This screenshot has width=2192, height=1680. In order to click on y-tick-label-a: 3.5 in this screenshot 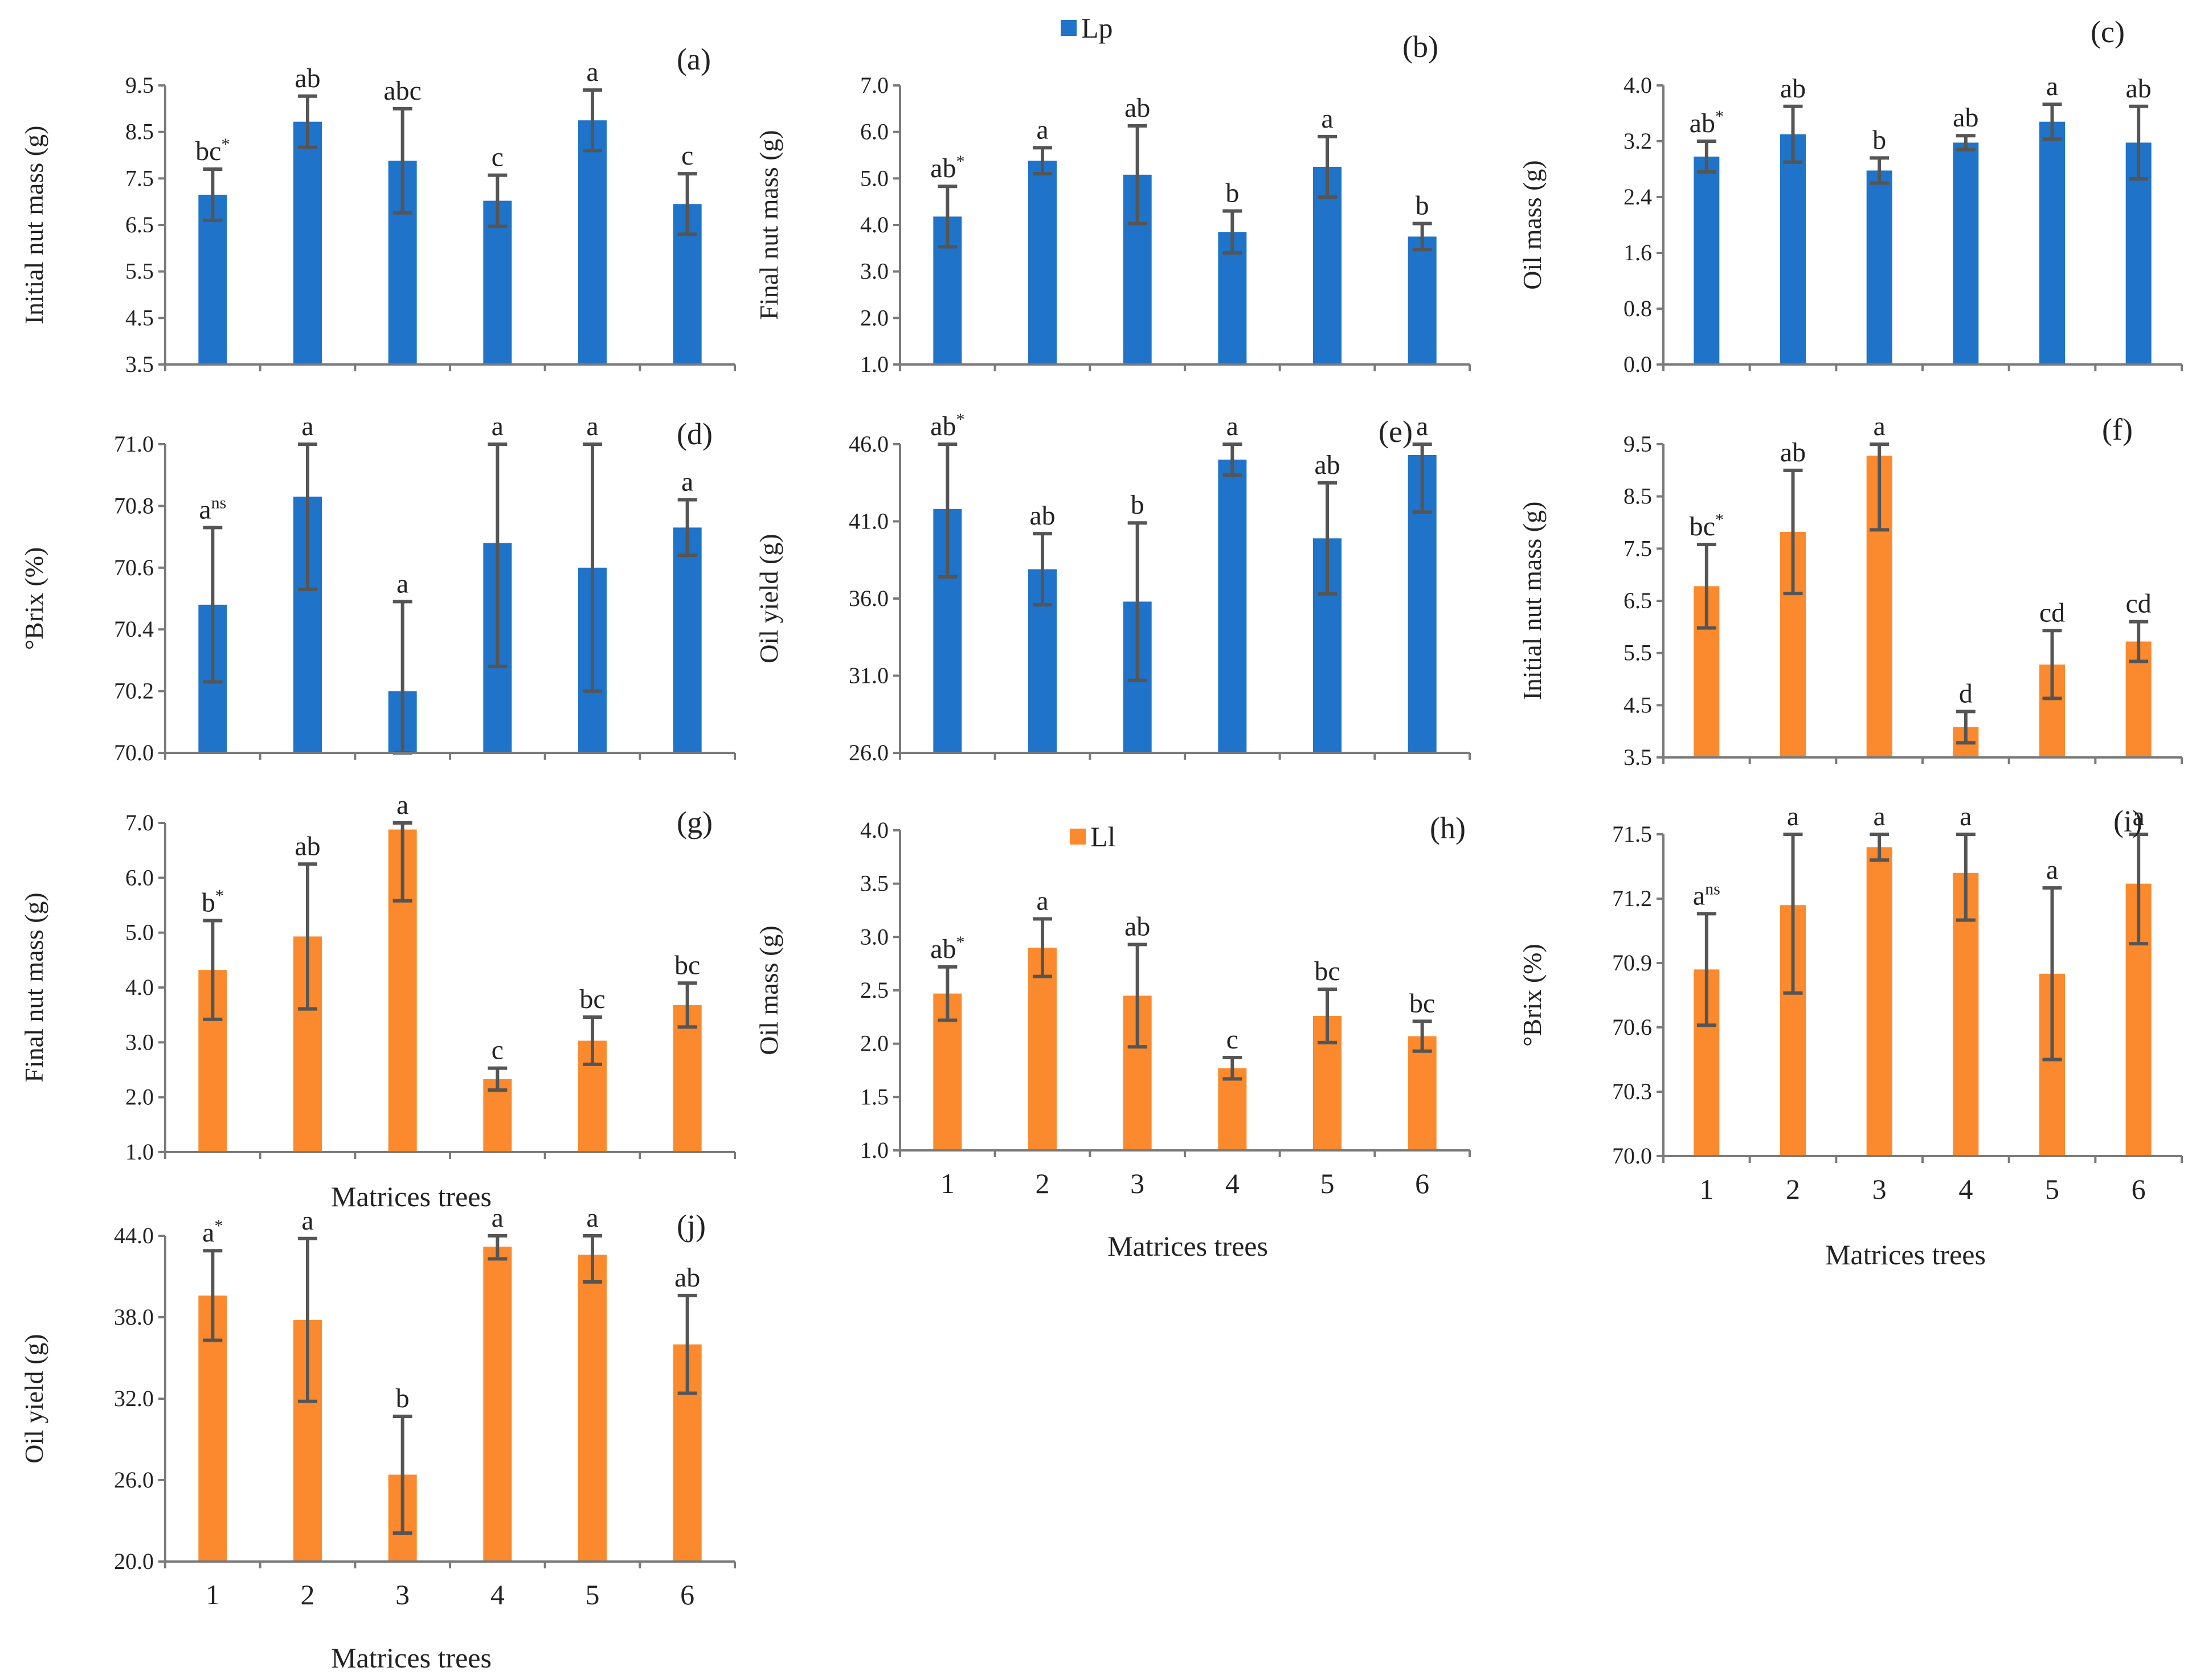, I will do `click(139, 364)`.